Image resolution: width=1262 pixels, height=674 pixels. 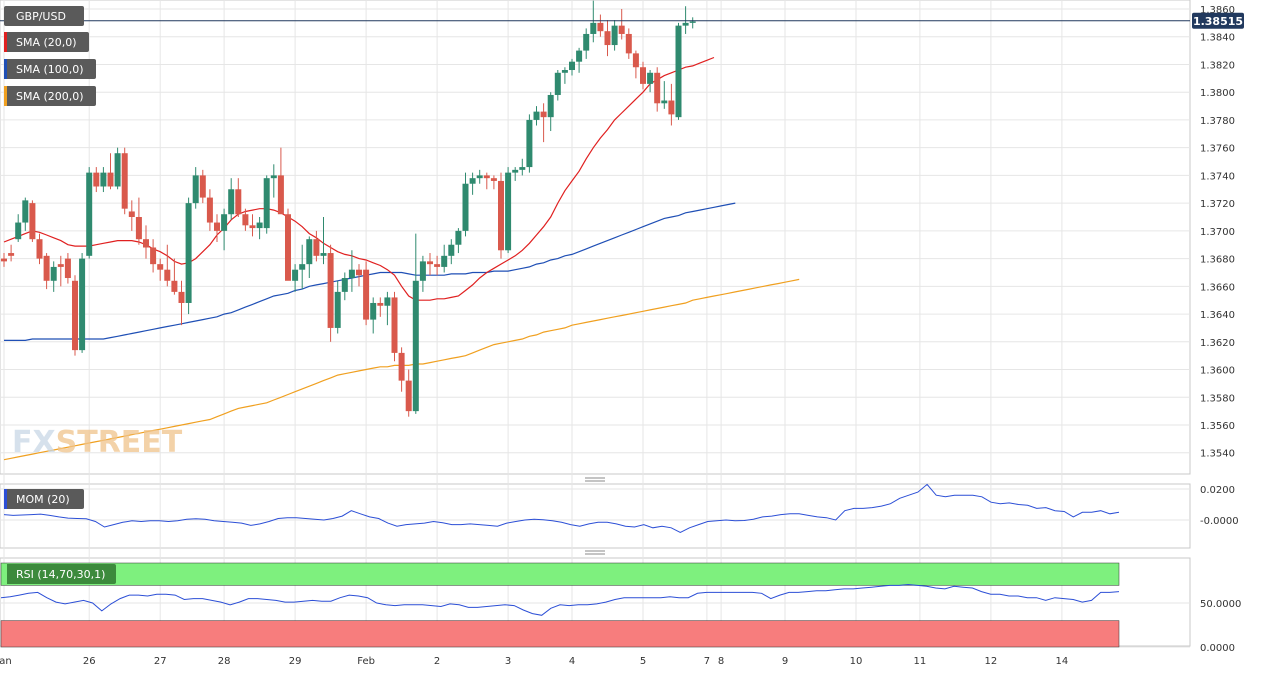 What do you see at coordinates (119, 442) in the screenshot?
I see `watermark-street: STREET` at bounding box center [119, 442].